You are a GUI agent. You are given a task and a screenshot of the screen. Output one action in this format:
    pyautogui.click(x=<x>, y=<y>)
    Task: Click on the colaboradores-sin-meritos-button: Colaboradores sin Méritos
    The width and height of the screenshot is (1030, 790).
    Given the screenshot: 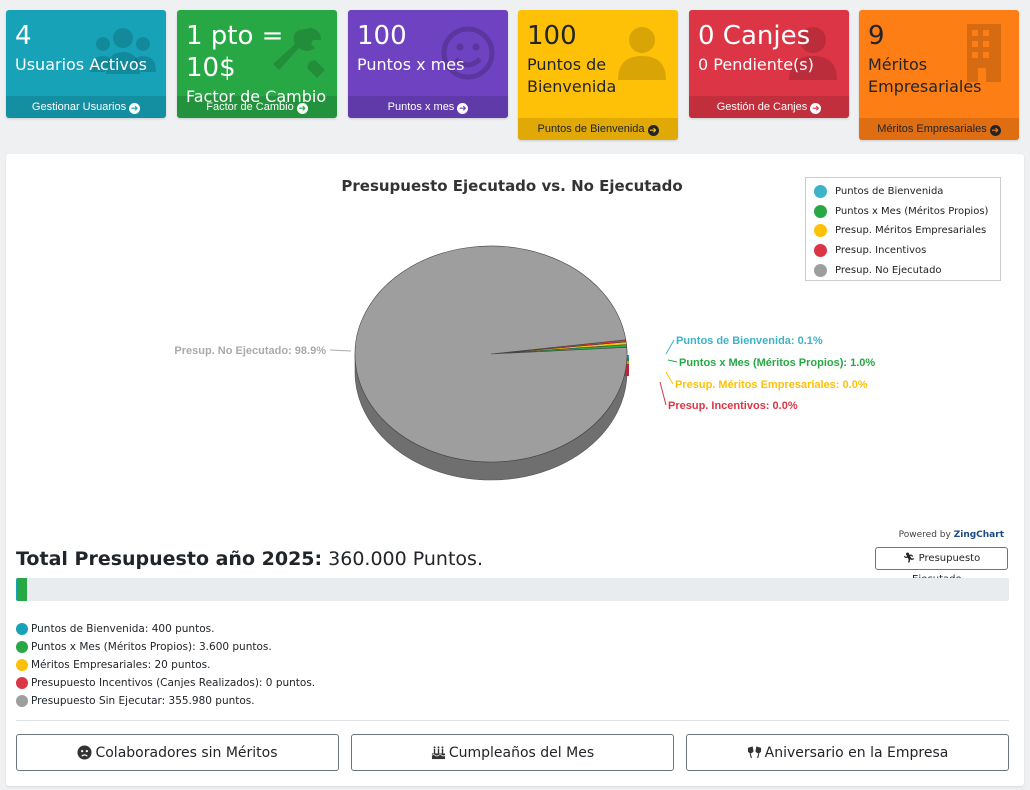 What is the action you would take?
    pyautogui.click(x=177, y=752)
    